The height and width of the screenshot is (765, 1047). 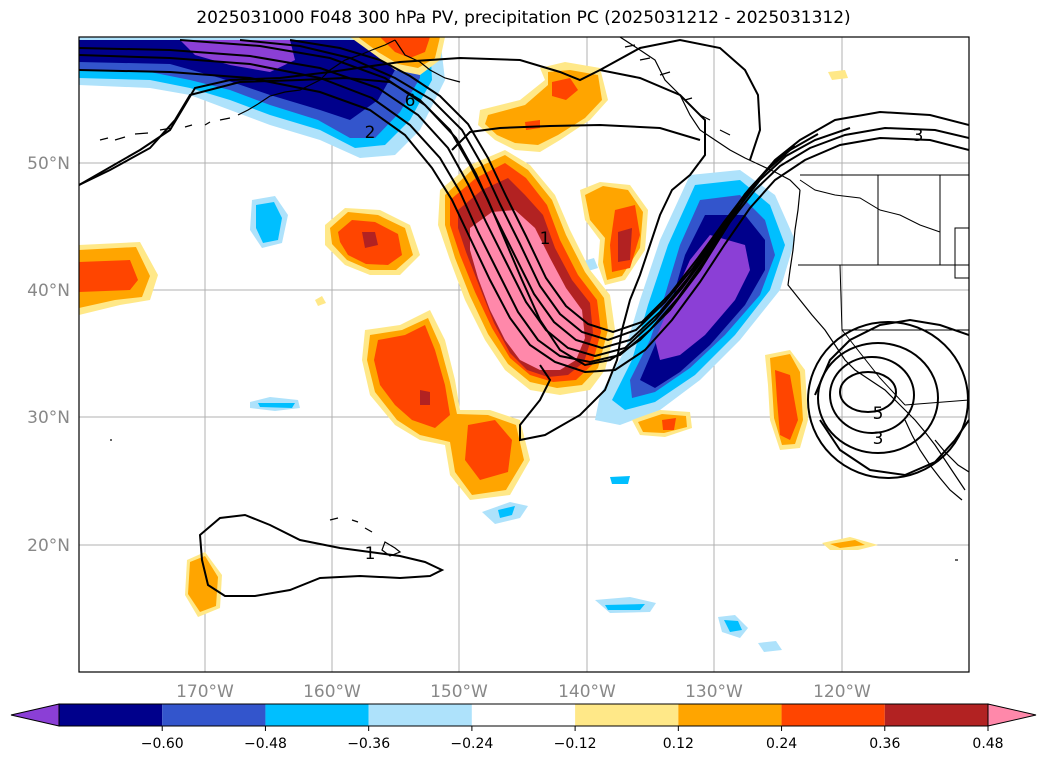 What do you see at coordinates (587, 692) in the screenshot?
I see `lon-label: 140°W` at bounding box center [587, 692].